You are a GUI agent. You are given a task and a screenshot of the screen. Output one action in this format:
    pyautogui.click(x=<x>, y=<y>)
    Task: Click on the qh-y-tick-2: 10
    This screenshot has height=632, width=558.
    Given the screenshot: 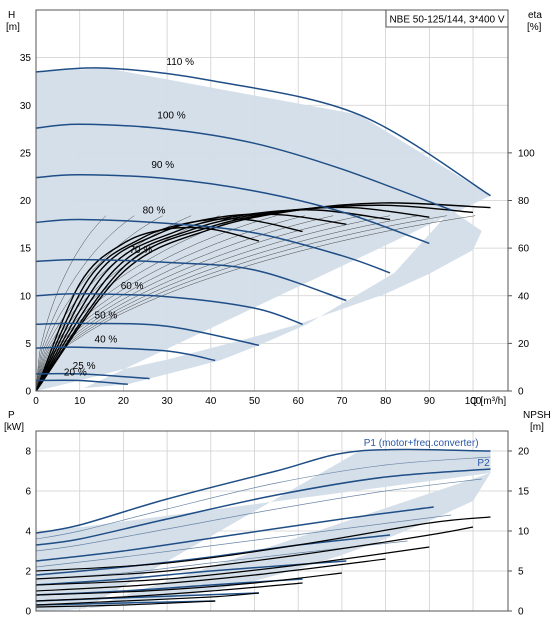 What is the action you would take?
    pyautogui.click(x=26, y=296)
    